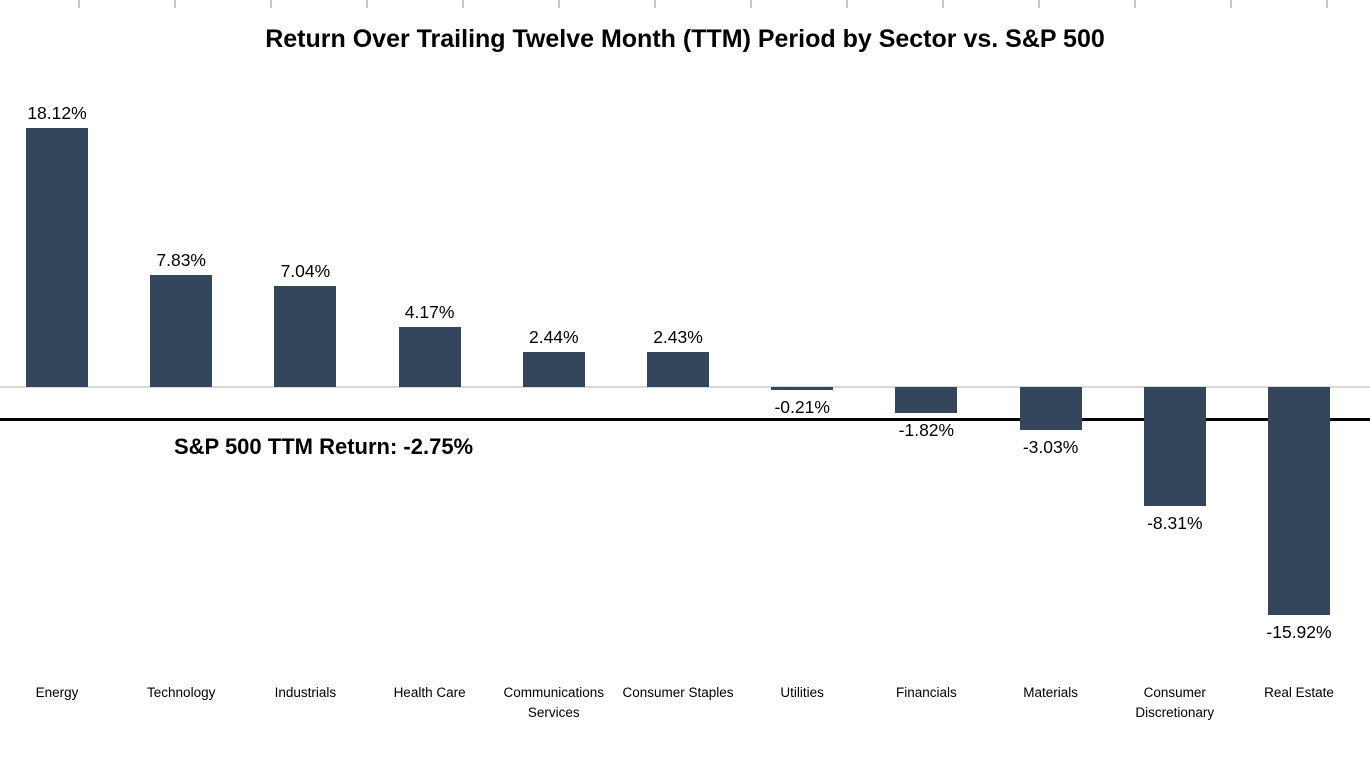 This screenshot has height=773, width=1370. I want to click on value-label: 7.83%, so click(181, 260).